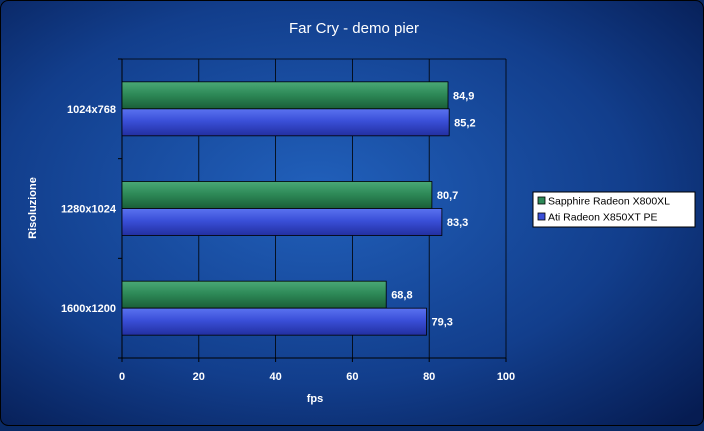  Describe the element at coordinates (541, 200) in the screenshot. I see `legend-swatch-sapphire` at that location.